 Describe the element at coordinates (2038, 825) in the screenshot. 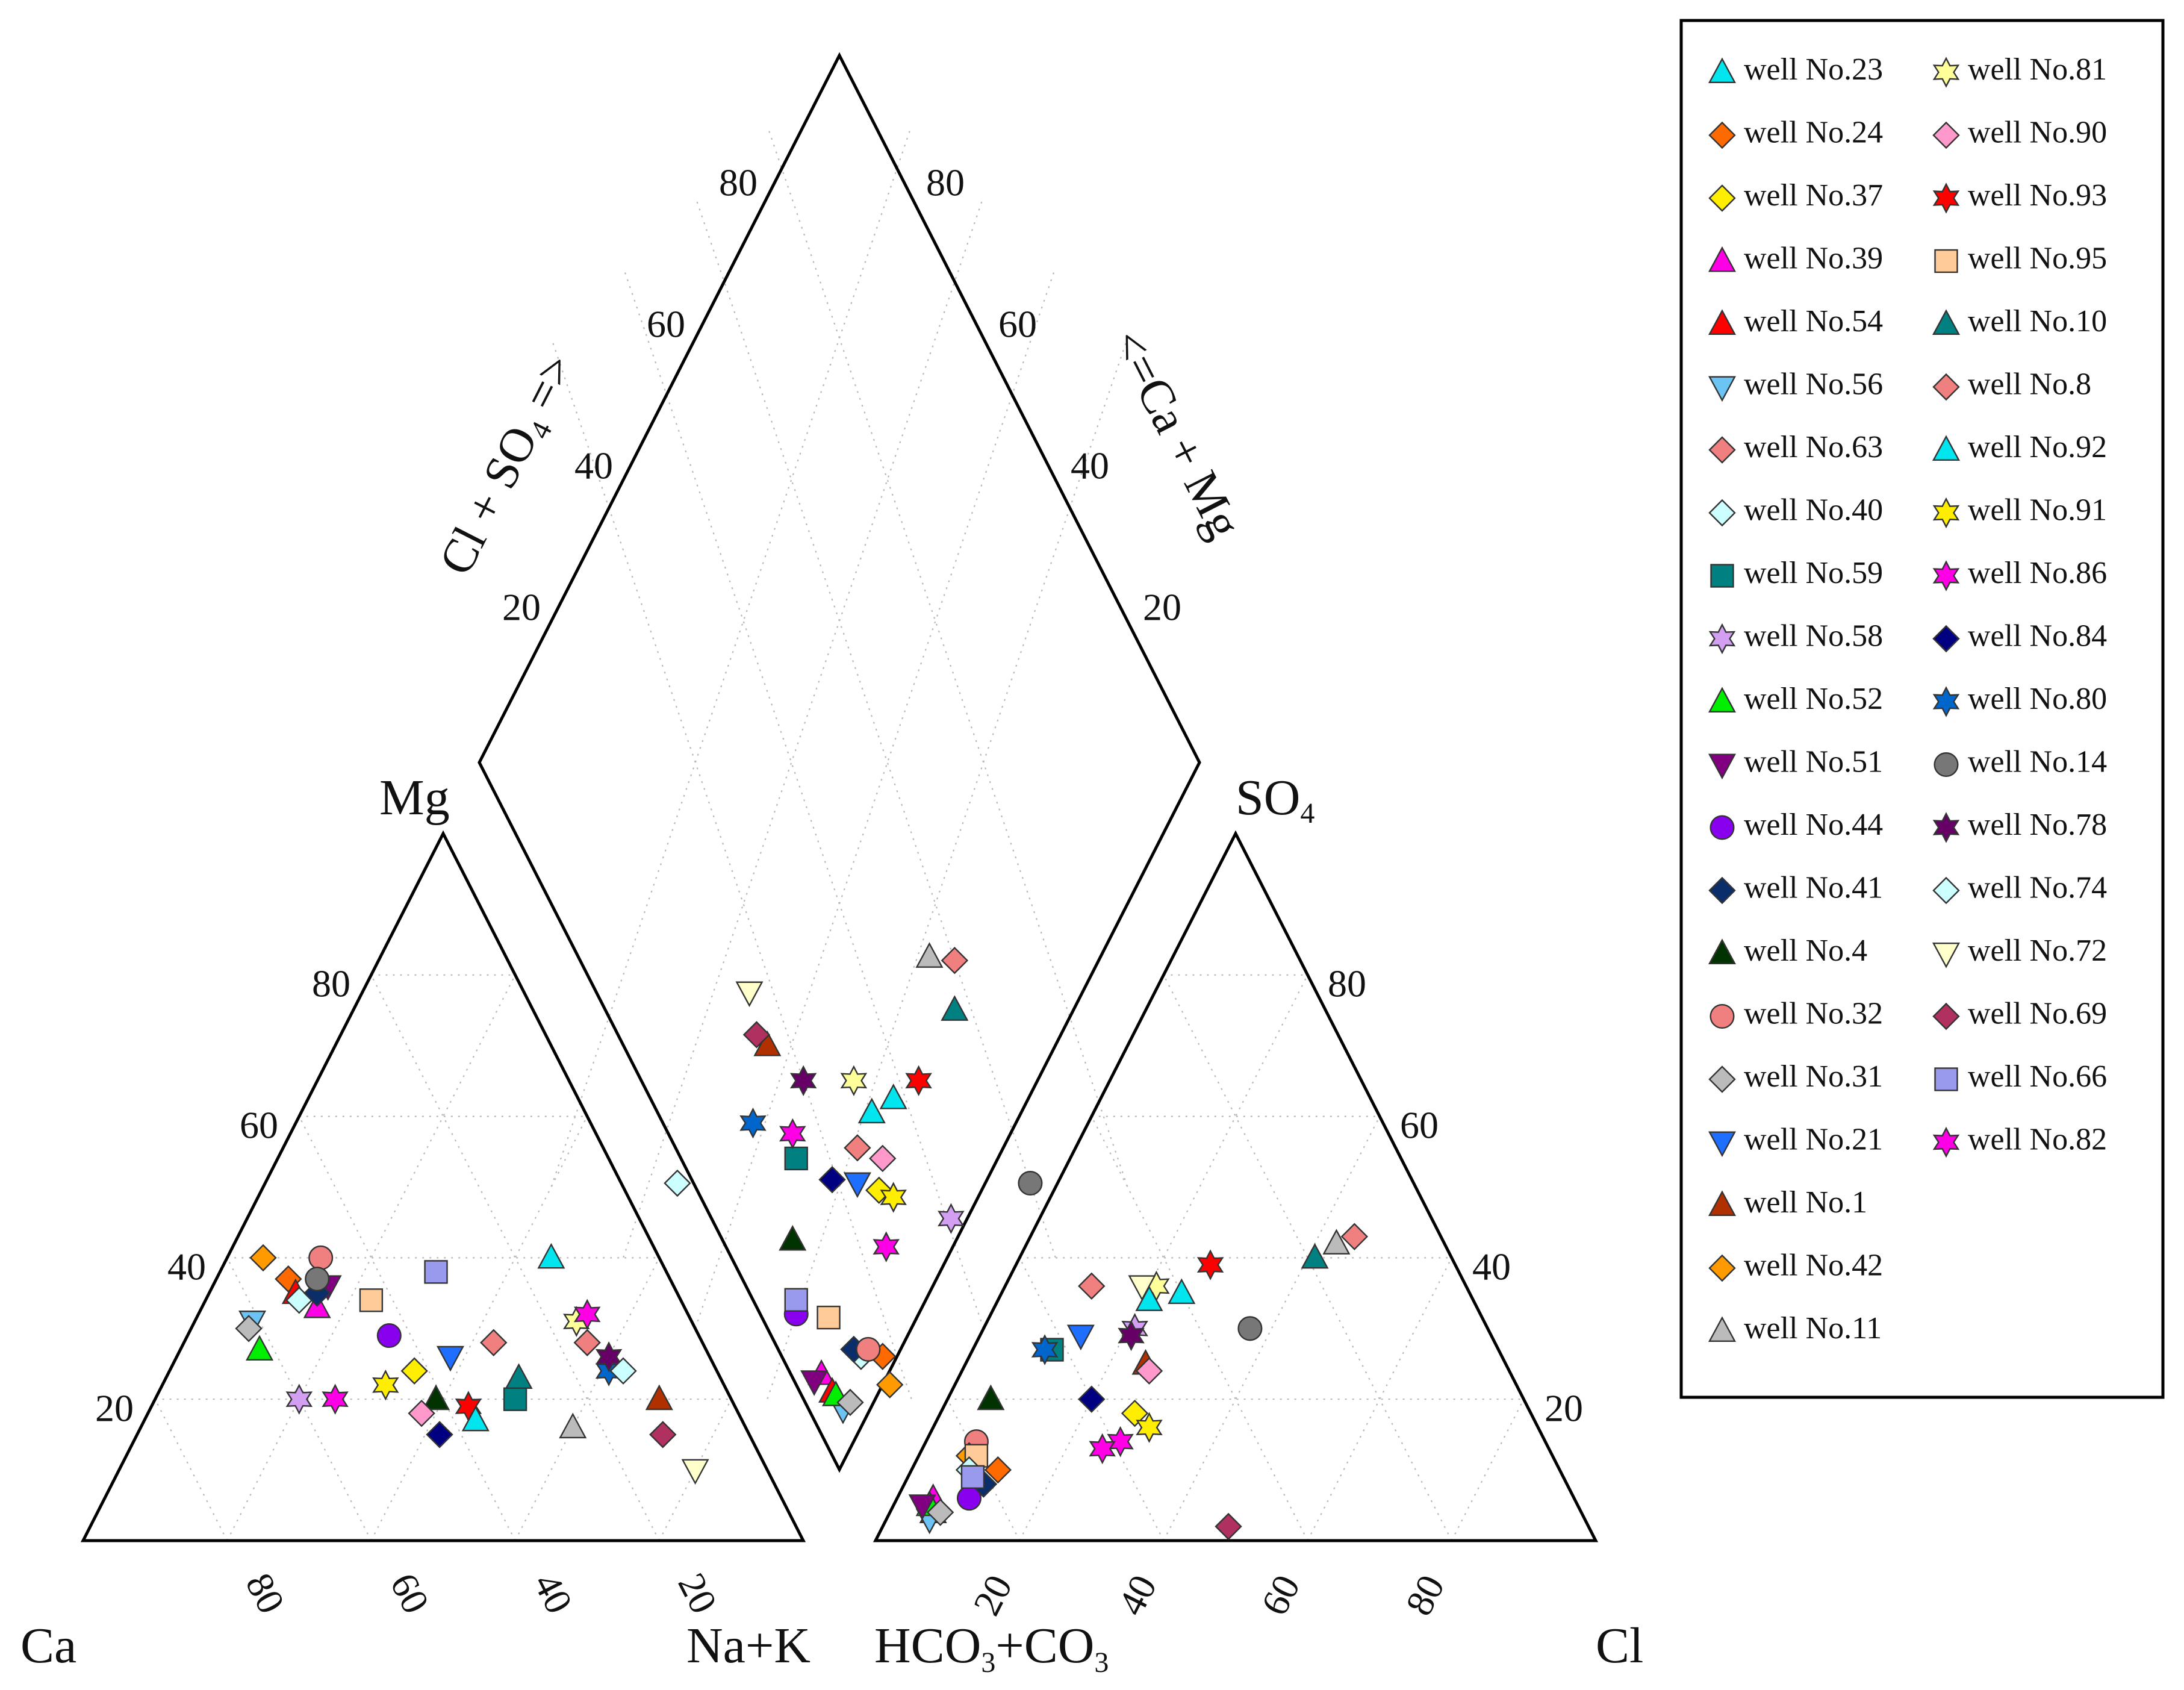

I see `legend-label: well No.78` at that location.